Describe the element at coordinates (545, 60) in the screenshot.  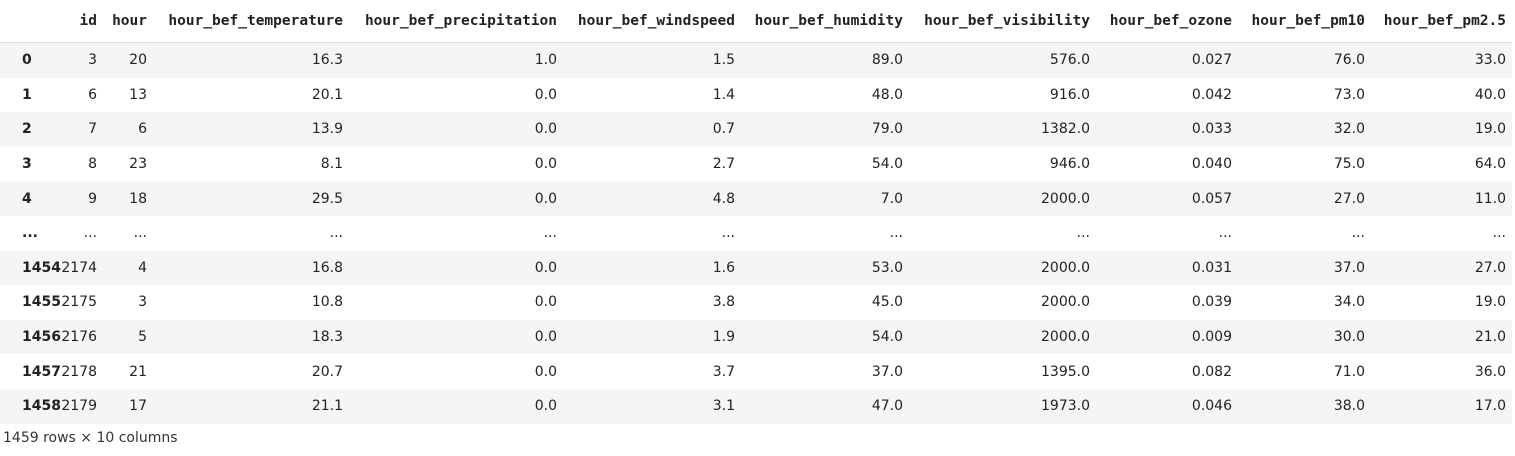
I see `cell: 1.0` at that location.